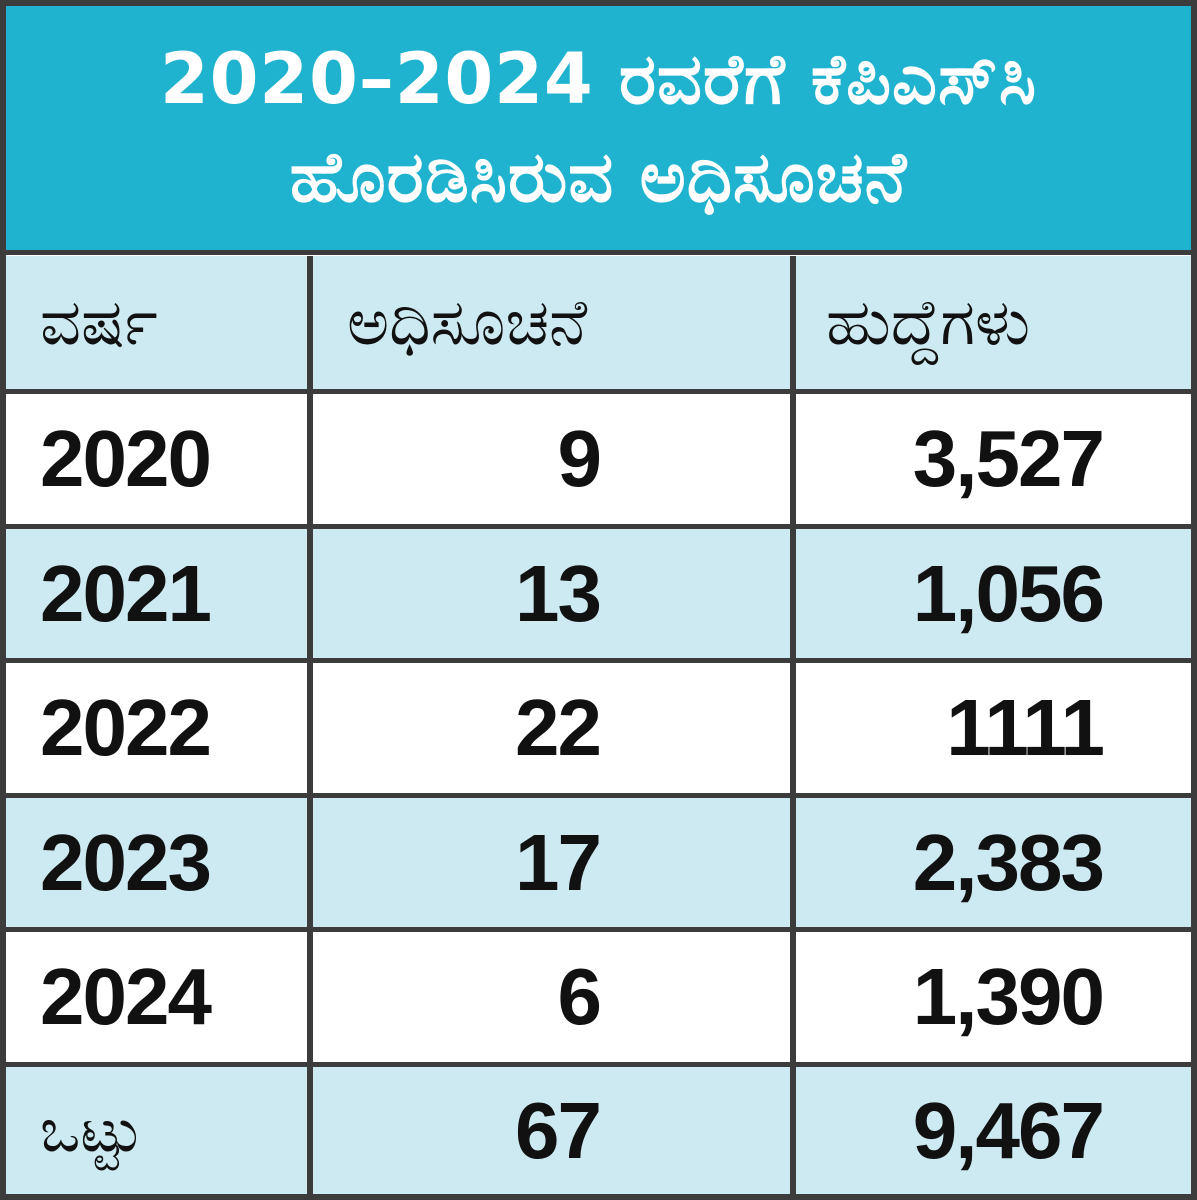 The width and height of the screenshot is (1197, 1200). Describe the element at coordinates (159, 1130) in the screenshot. I see `total-label: ಒಟ್ಟು` at that location.